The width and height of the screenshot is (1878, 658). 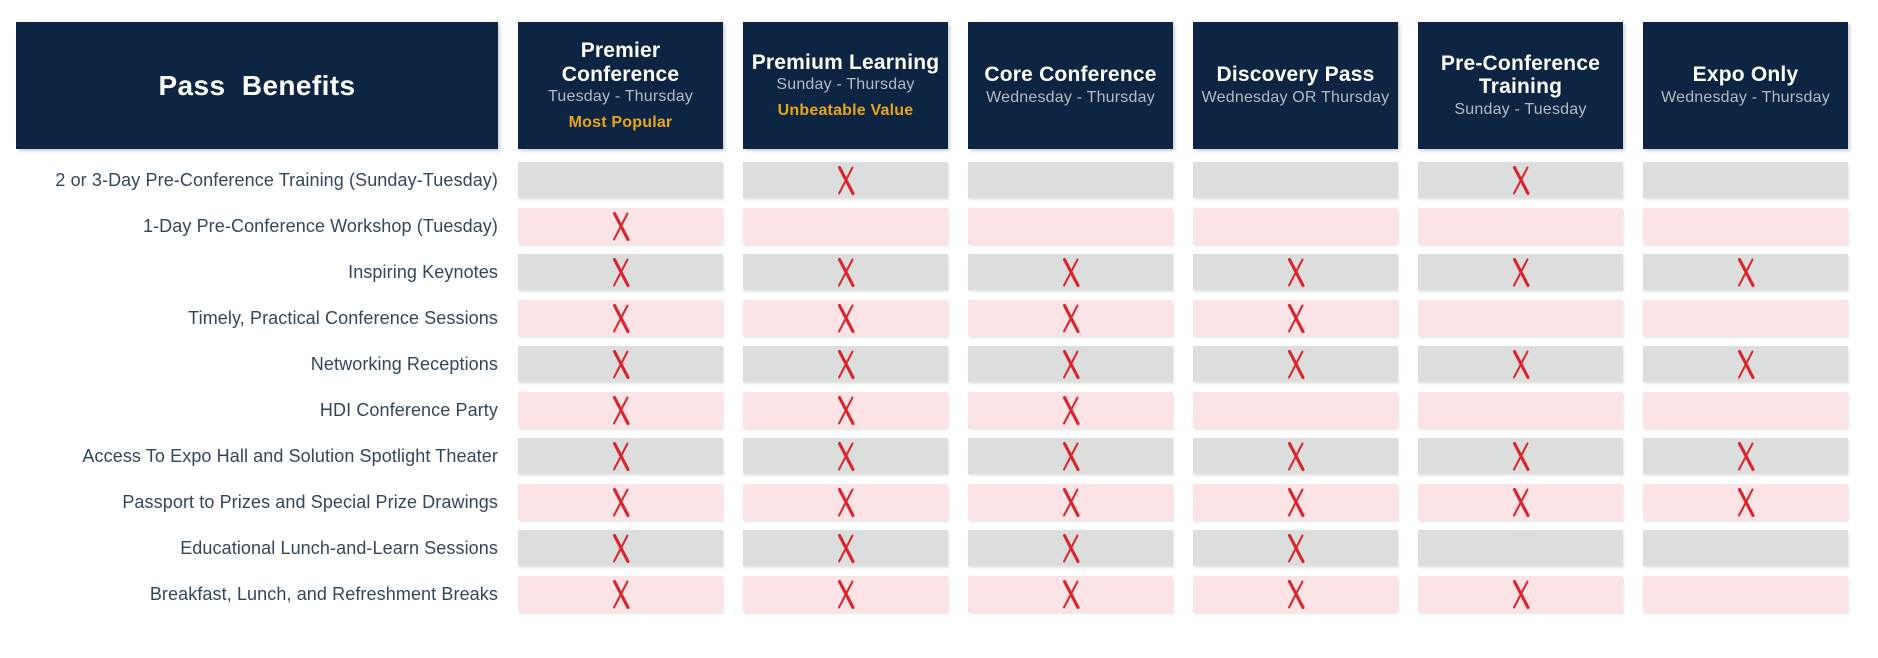 What do you see at coordinates (320, 225) in the screenshot?
I see `benefit-label: 1-Day Pre-Conference Workshop (Tuesday)` at bounding box center [320, 225].